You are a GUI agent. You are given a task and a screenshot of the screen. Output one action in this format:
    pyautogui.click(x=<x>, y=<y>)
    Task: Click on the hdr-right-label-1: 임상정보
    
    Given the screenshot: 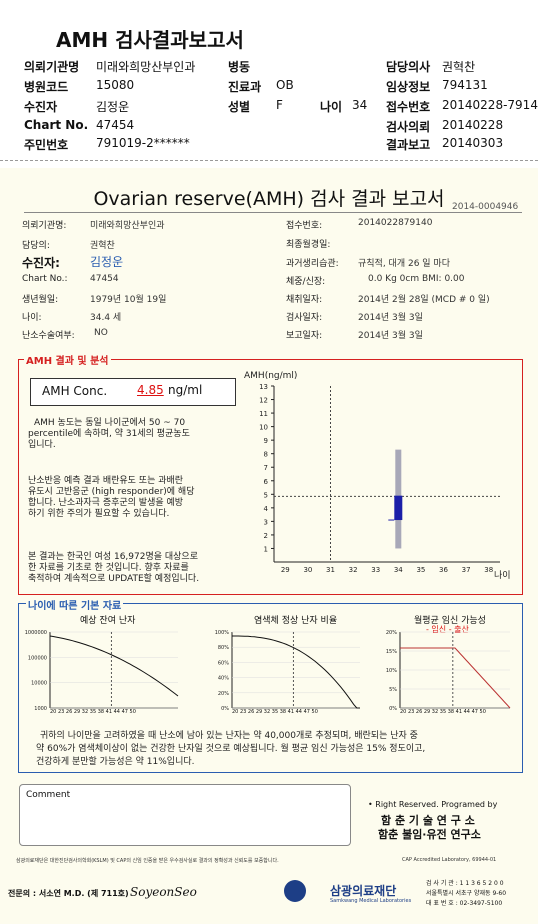 What is the action you would take?
    pyautogui.click(x=408, y=87)
    